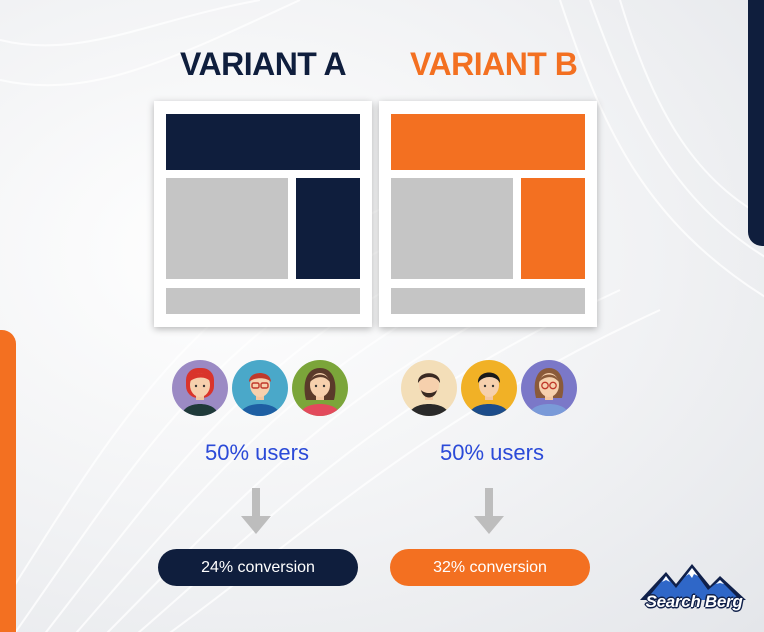 This screenshot has width=764, height=632. I want to click on variant-a-conversion-badge: 24% conversion, so click(258, 567).